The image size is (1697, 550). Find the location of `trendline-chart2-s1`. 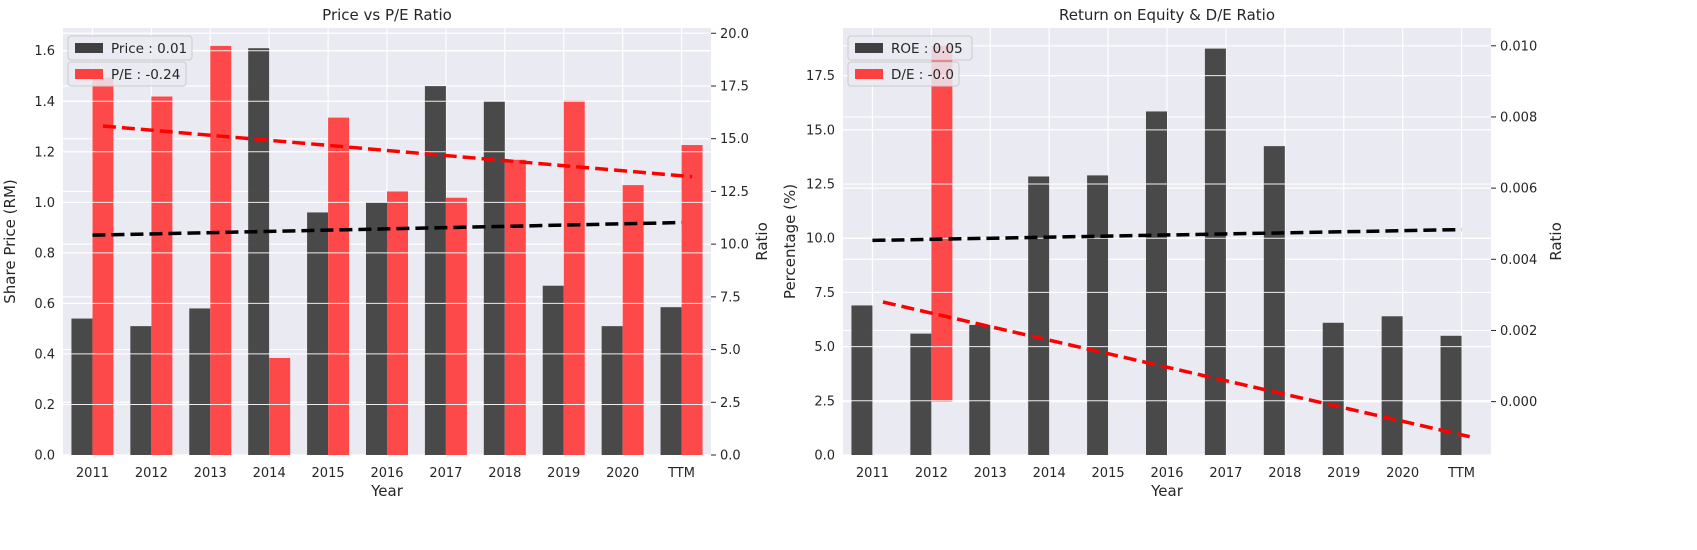

trendline-chart2-s1 is located at coordinates (1177, 369).